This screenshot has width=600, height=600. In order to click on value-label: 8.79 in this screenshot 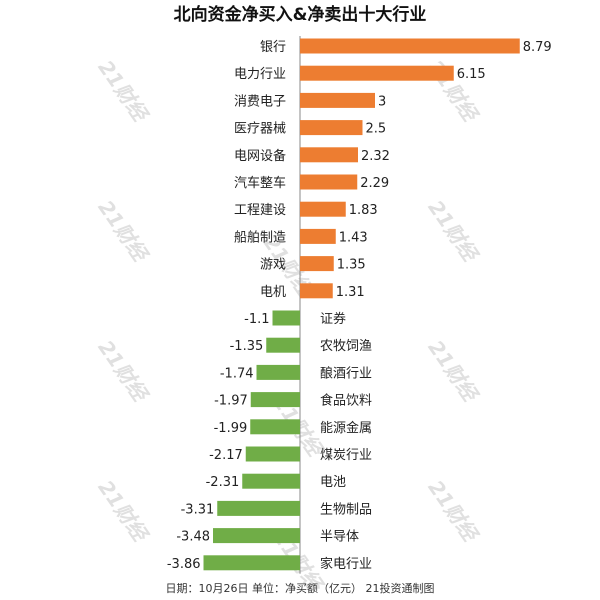, I will do `click(537, 47)`.